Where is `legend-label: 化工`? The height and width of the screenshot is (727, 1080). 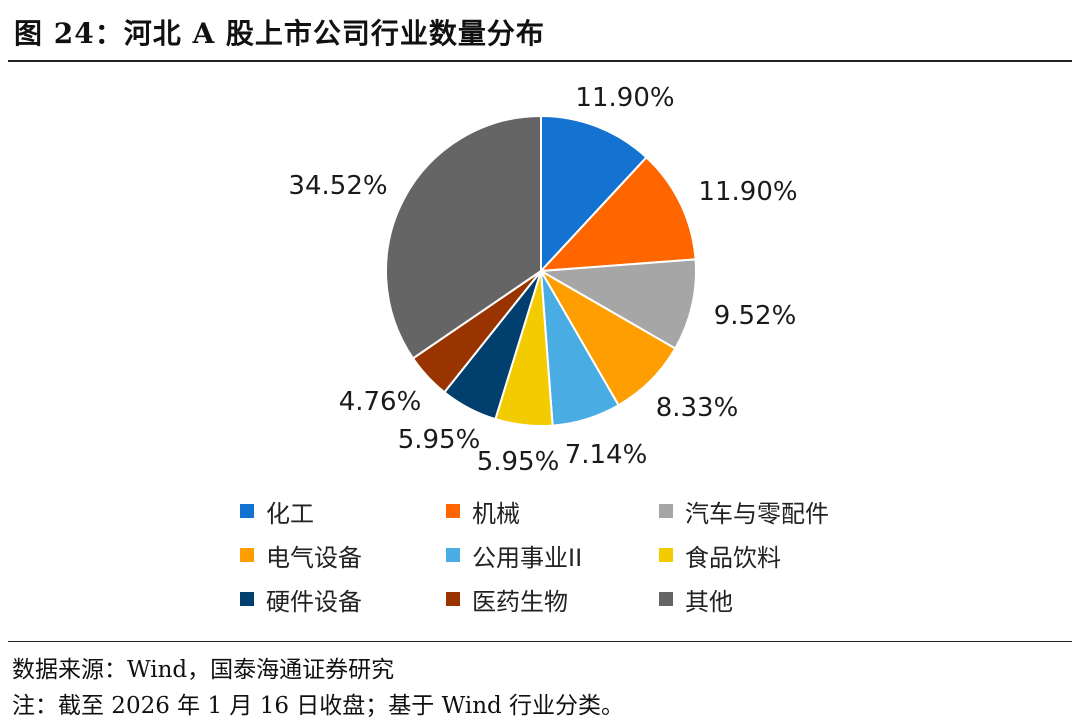 legend-label: 化工 is located at coordinates (290, 513).